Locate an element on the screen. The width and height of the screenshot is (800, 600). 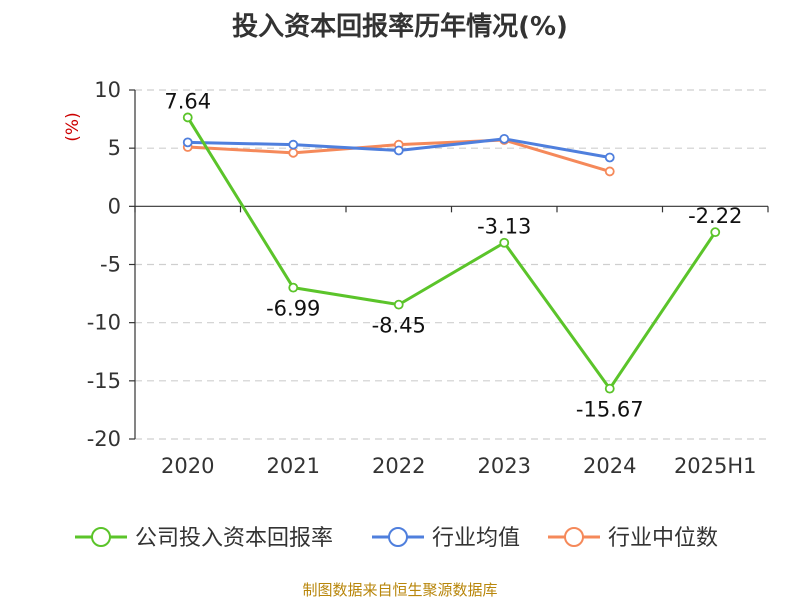
legend-item: 行业中位数 is located at coordinates (633, 538).